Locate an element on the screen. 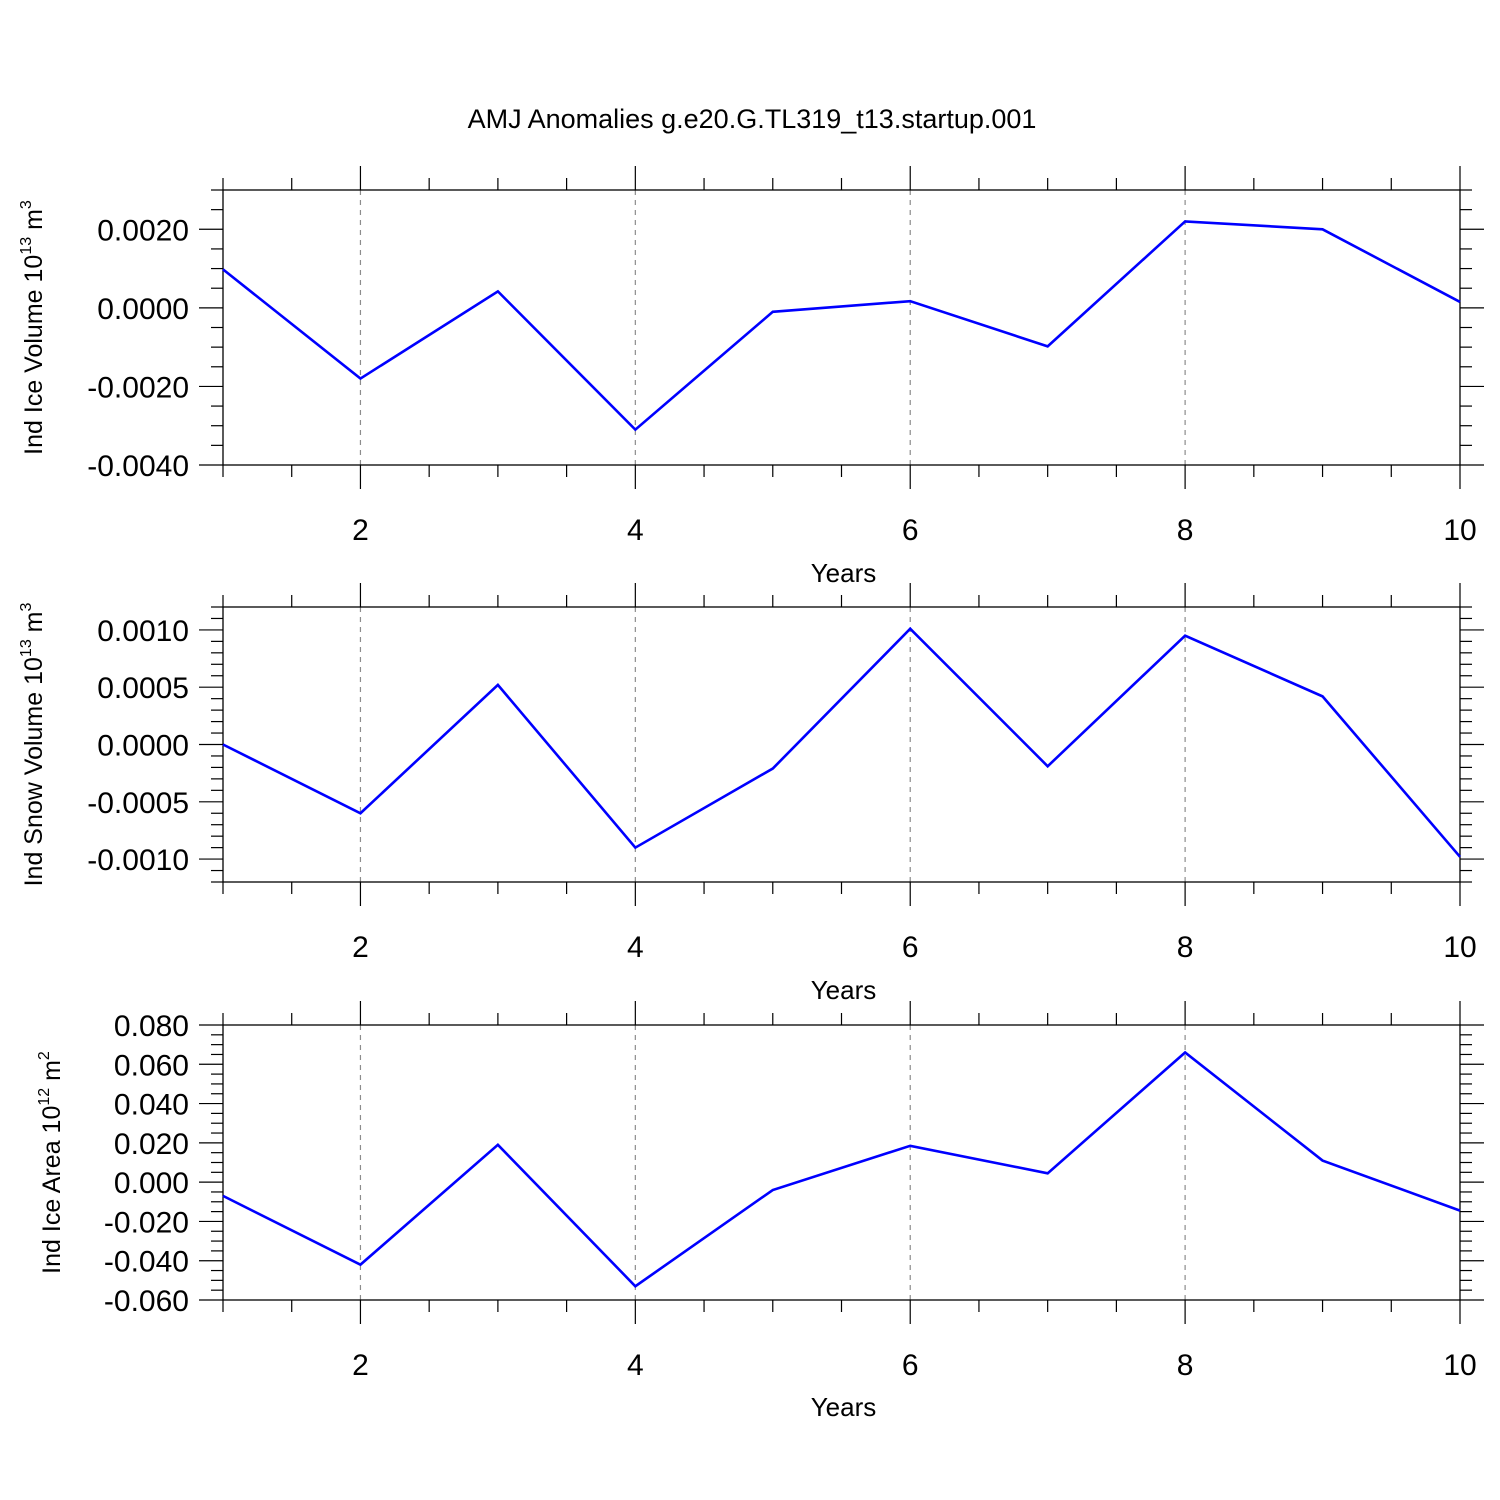 The width and height of the screenshot is (1500, 1500). y-tick-label: 0.060 is located at coordinates (151, 1065).